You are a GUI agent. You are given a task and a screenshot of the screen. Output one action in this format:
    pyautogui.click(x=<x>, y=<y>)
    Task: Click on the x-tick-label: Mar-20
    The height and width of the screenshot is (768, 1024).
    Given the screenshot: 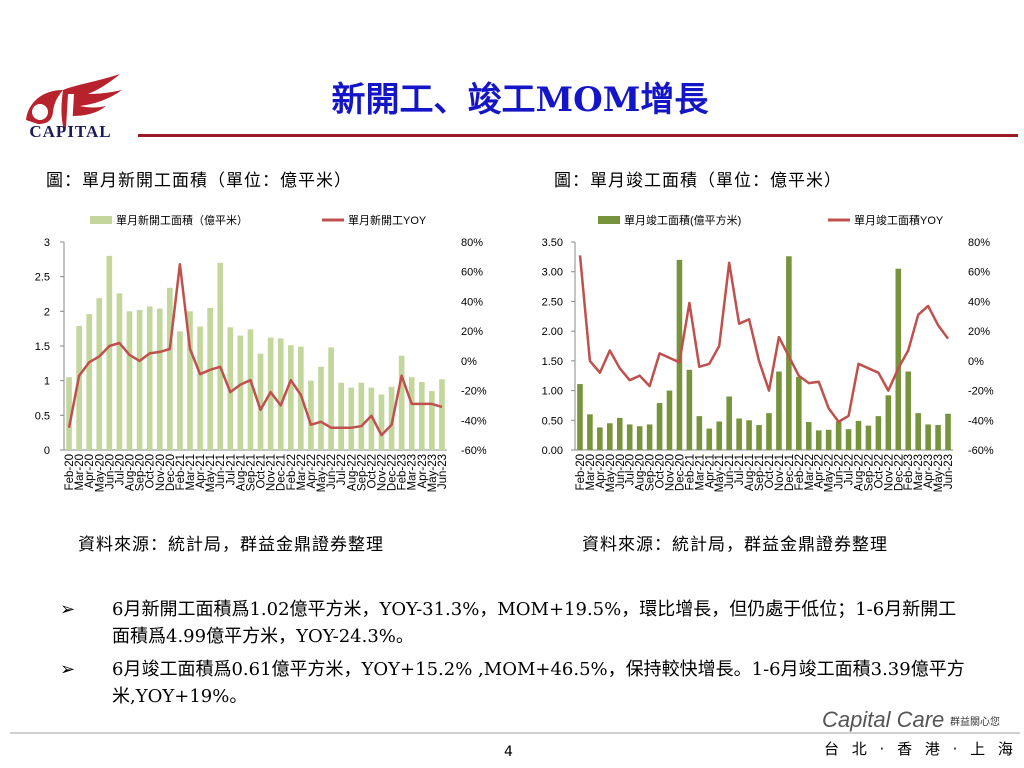 What is the action you would take?
    pyautogui.click(x=80, y=472)
    